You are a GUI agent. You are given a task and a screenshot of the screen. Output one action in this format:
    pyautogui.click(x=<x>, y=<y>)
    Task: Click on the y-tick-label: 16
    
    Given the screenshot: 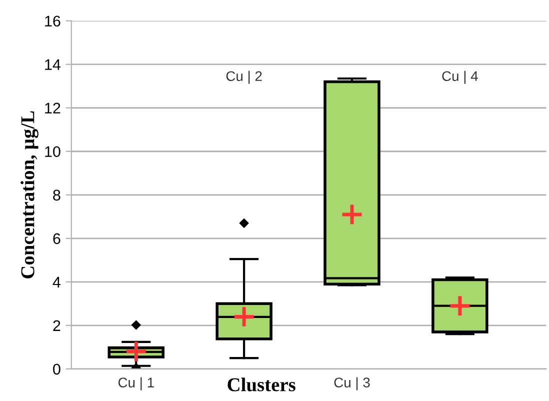 What is the action you would take?
    pyautogui.click(x=52, y=21)
    